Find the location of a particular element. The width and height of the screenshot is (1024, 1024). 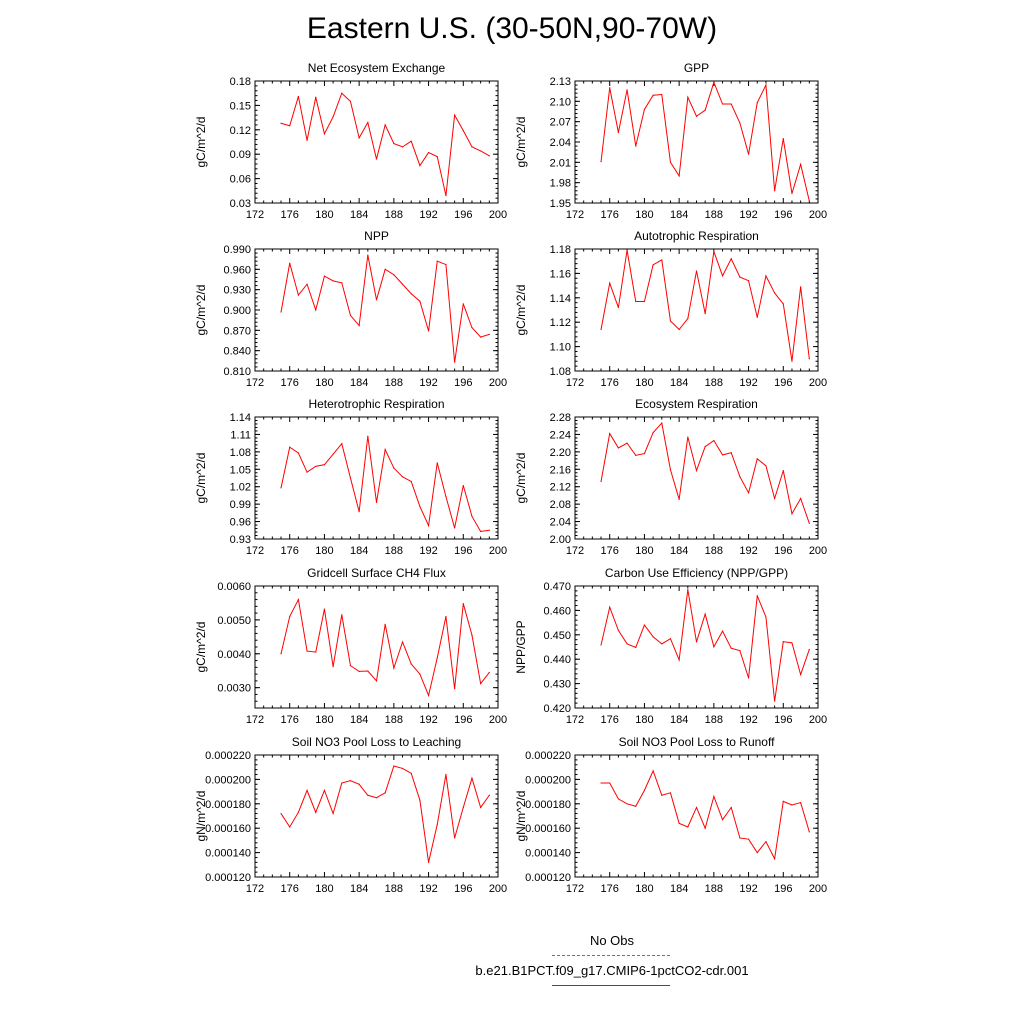

y-tick-label: 2.00 is located at coordinates (560, 540).